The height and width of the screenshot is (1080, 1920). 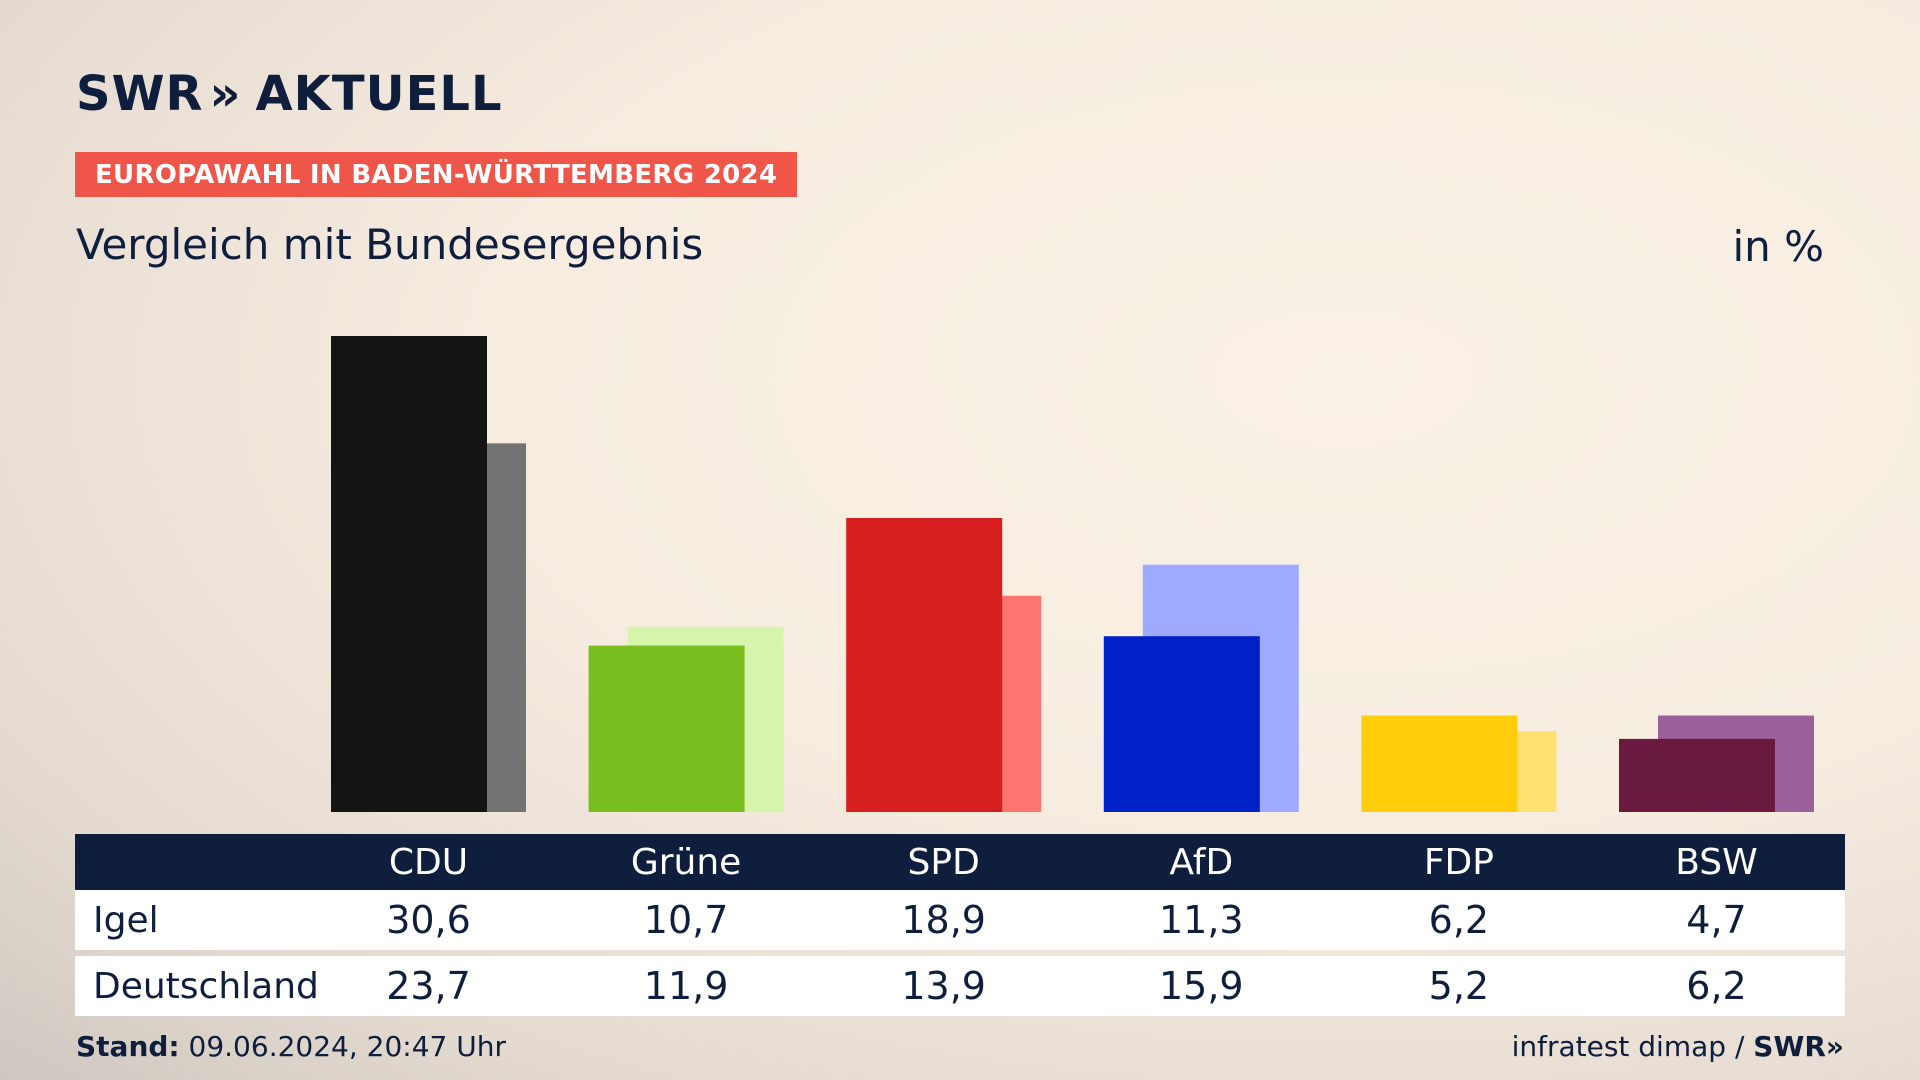 I want to click on table-cell-cdu: 23,7, so click(x=428, y=986).